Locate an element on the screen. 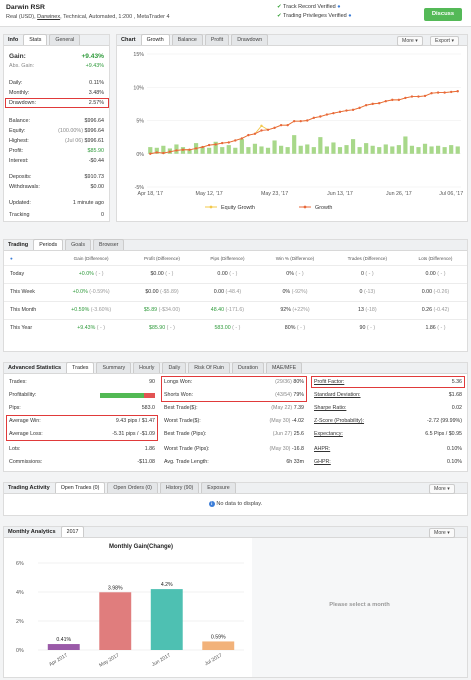  drawdown-row: Drawdown: 2.57% is located at coordinates (56, 103).